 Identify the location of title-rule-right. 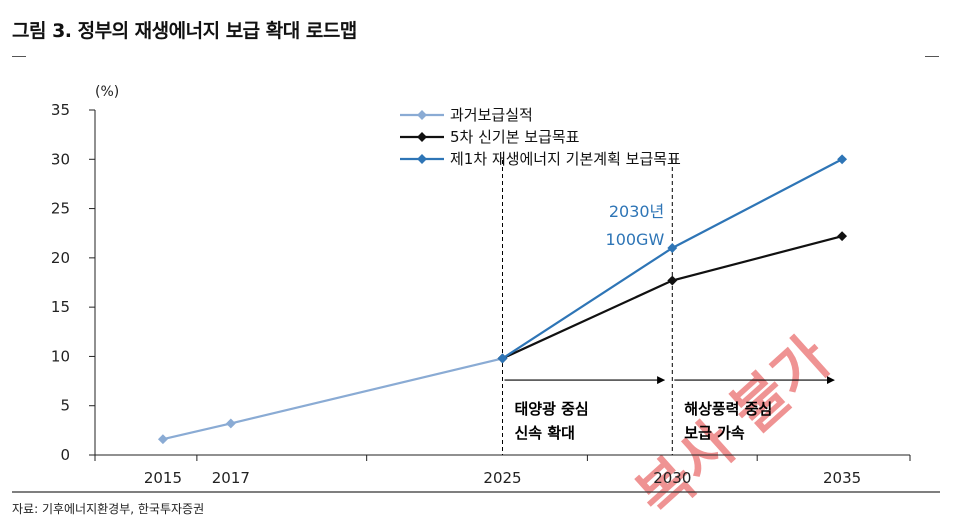
(932, 56).